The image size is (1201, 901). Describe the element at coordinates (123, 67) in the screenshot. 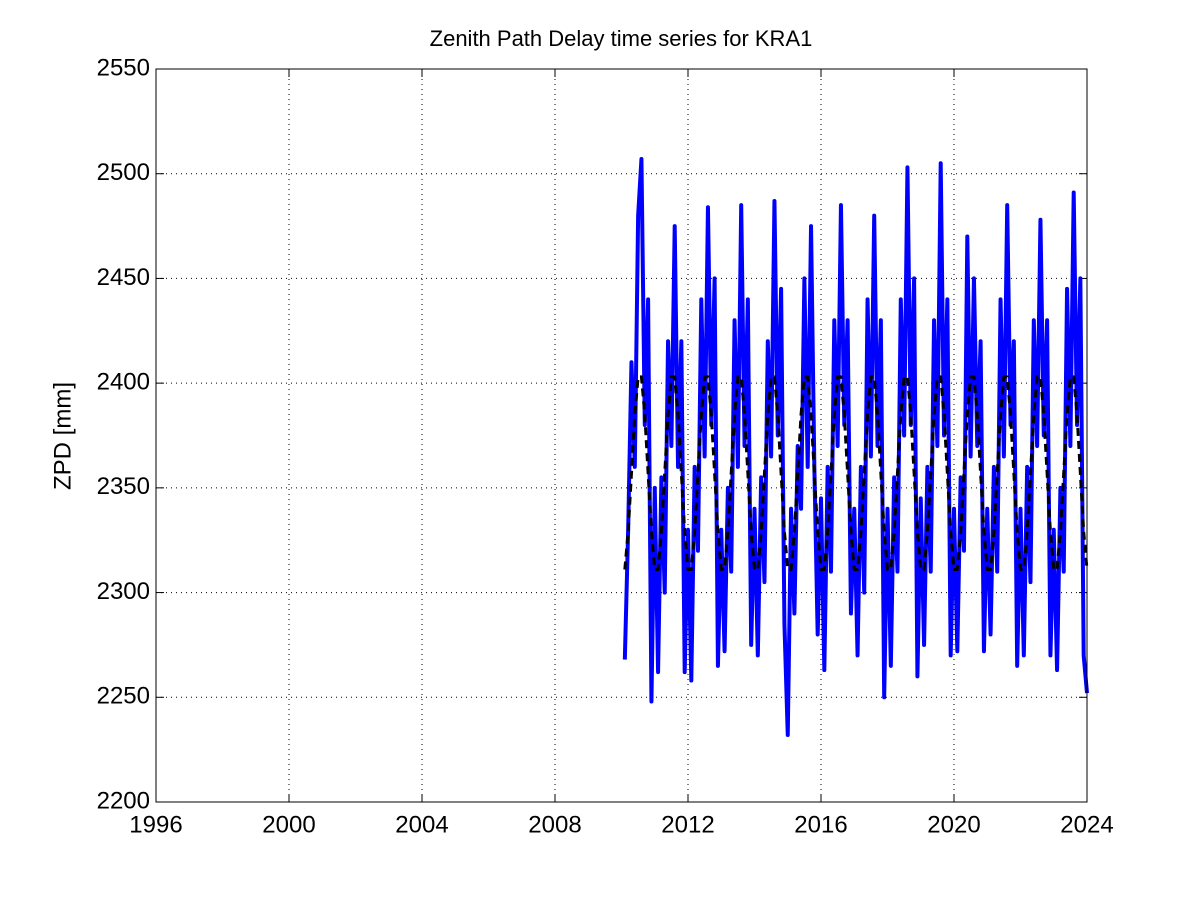

I see `y-tick-label: 2550` at that location.